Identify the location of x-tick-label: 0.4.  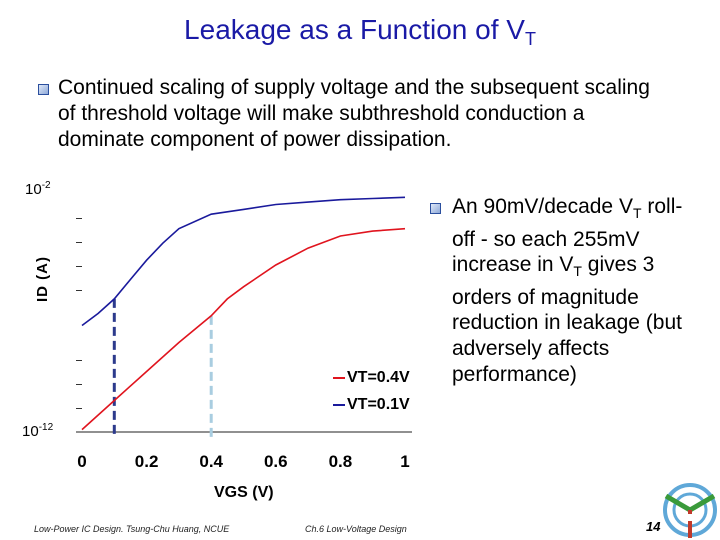
(211, 461).